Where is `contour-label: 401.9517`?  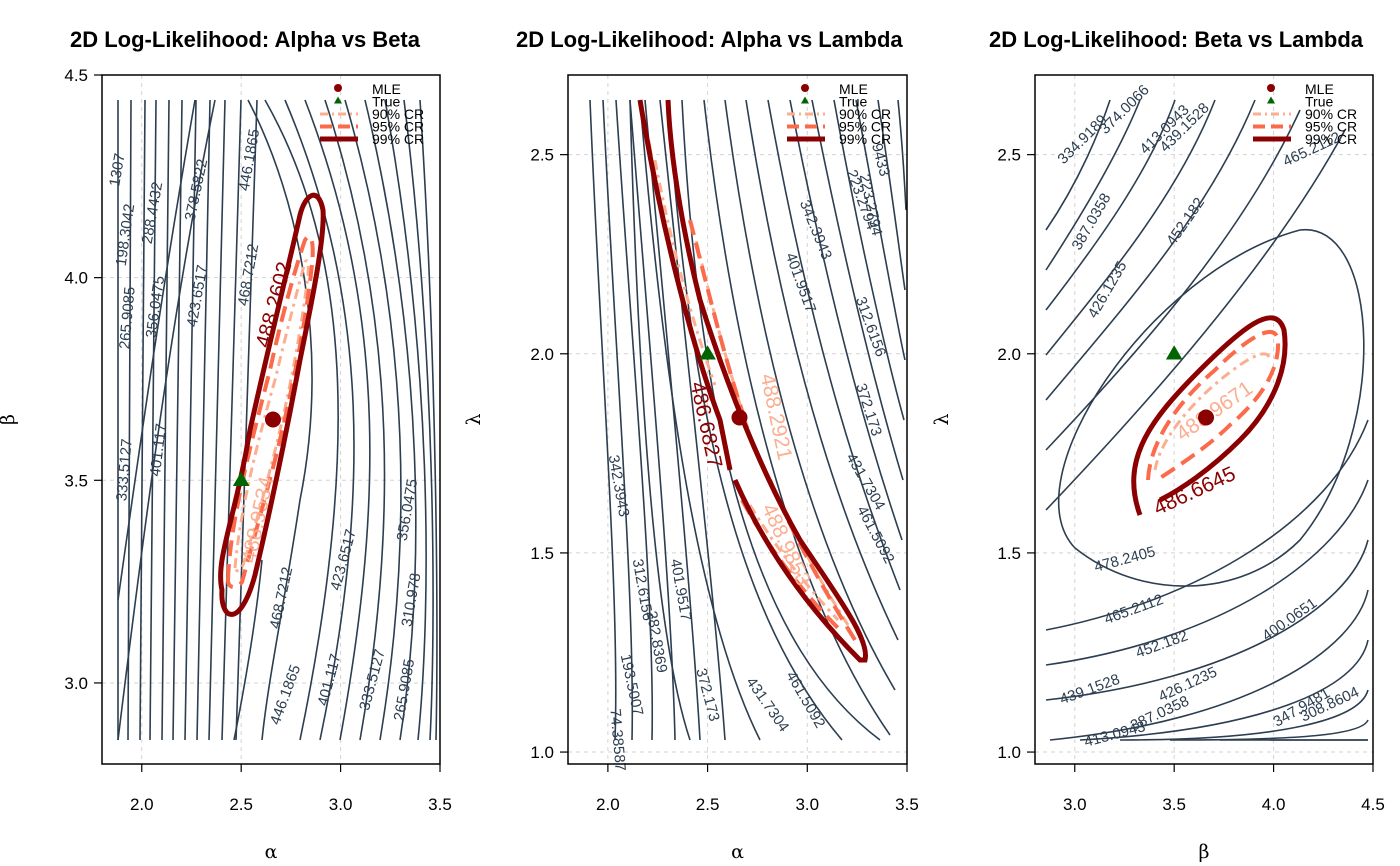
contour-label: 401.9517 is located at coordinates (681, 590).